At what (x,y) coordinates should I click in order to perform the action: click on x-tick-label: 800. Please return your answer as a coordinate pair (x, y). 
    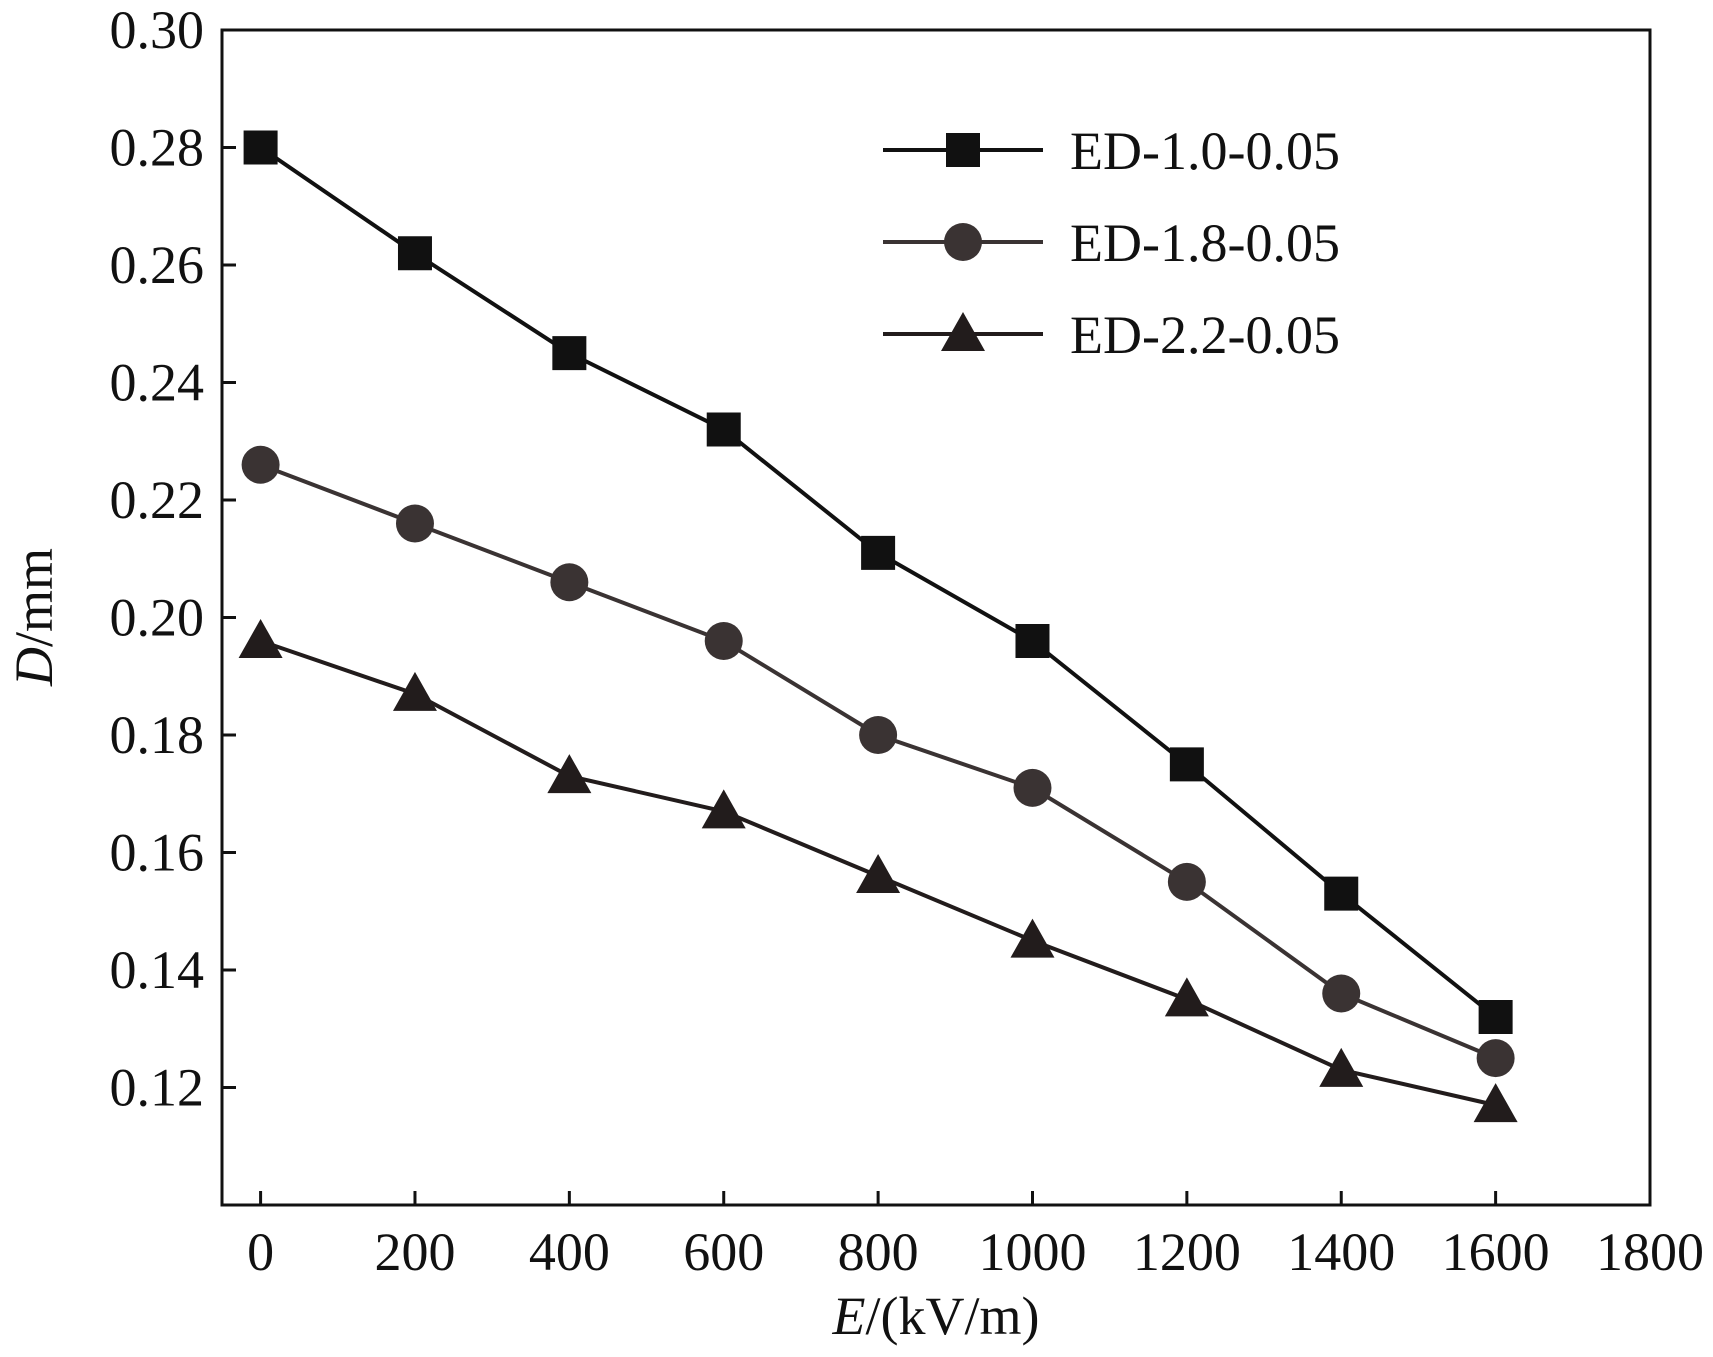
    Looking at the image, I should click on (878, 1252).